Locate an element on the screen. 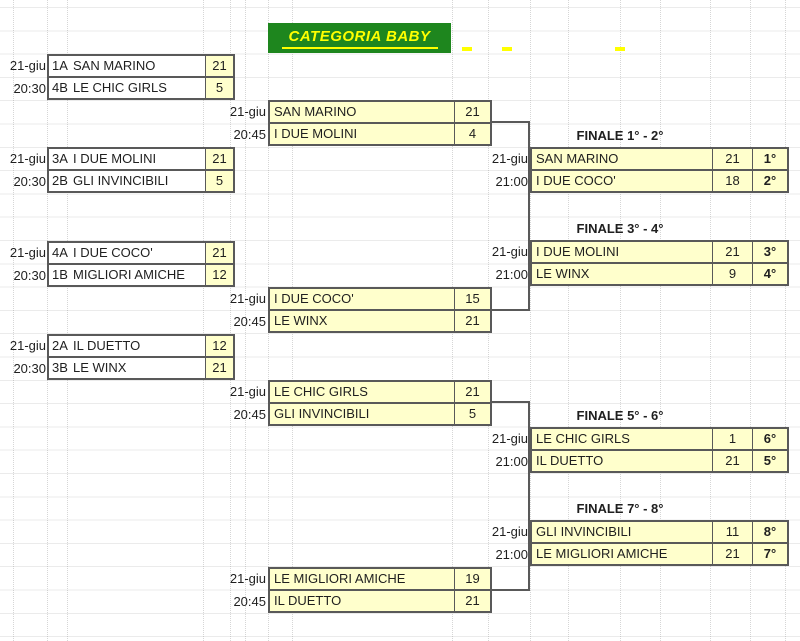 The height and width of the screenshot is (641, 800). final-3-4-match-box: I DUE MOLINI 21 3° LE WINX 9 4° is located at coordinates (659, 263).